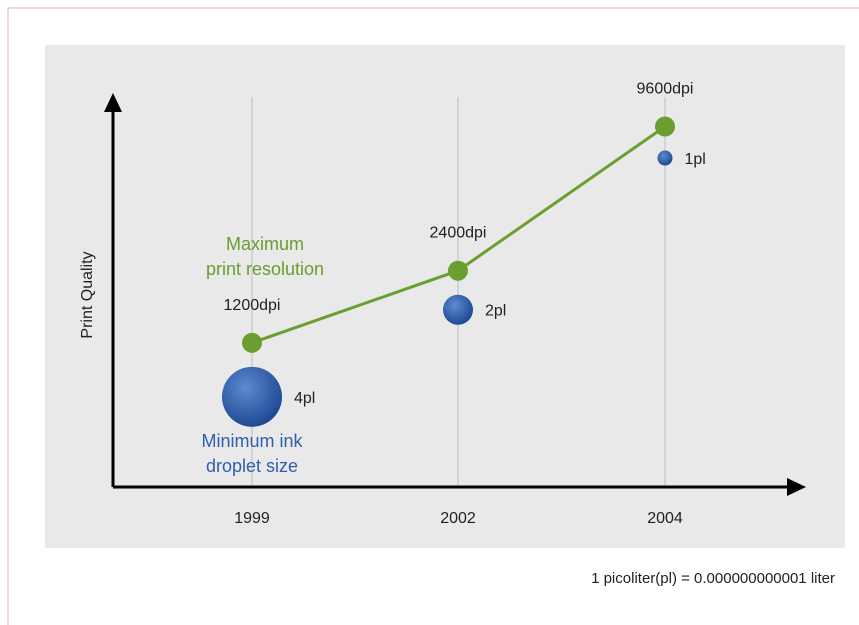  I want to click on series-label: Maximum, so click(265, 244).